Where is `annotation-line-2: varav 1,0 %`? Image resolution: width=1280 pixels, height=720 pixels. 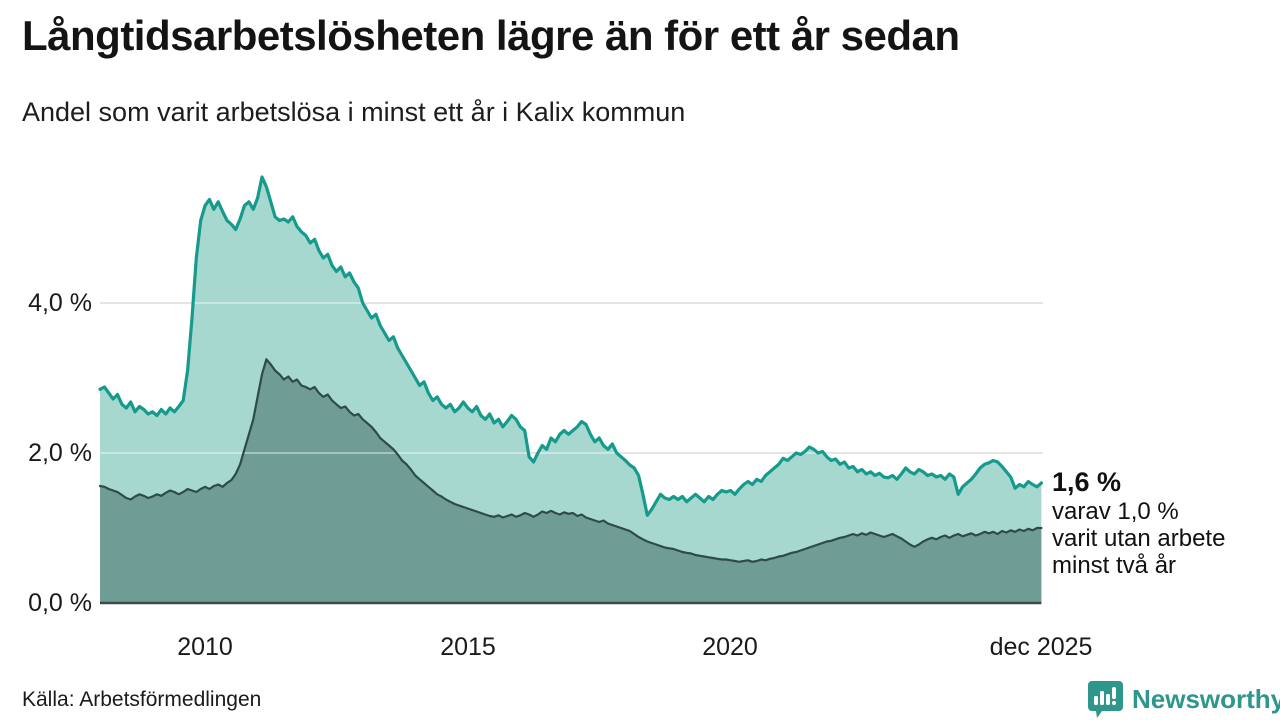
annotation-line-2: varav 1,0 % is located at coordinates (1115, 511).